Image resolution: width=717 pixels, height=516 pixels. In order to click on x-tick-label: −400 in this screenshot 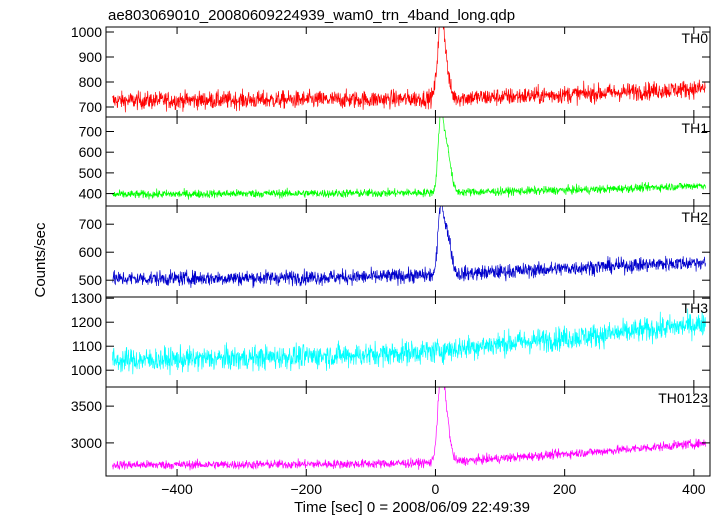, I will do `click(177, 489)`.